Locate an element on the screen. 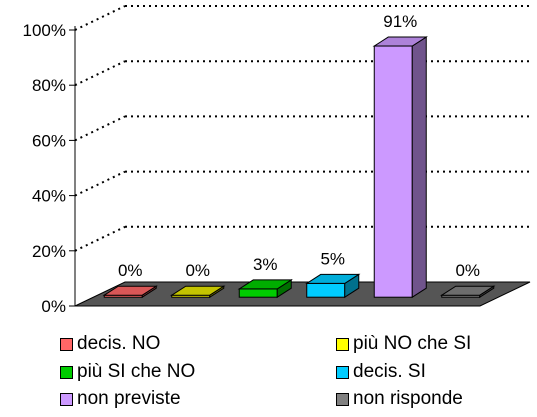  y-tick-label: 80% is located at coordinates (49, 85).